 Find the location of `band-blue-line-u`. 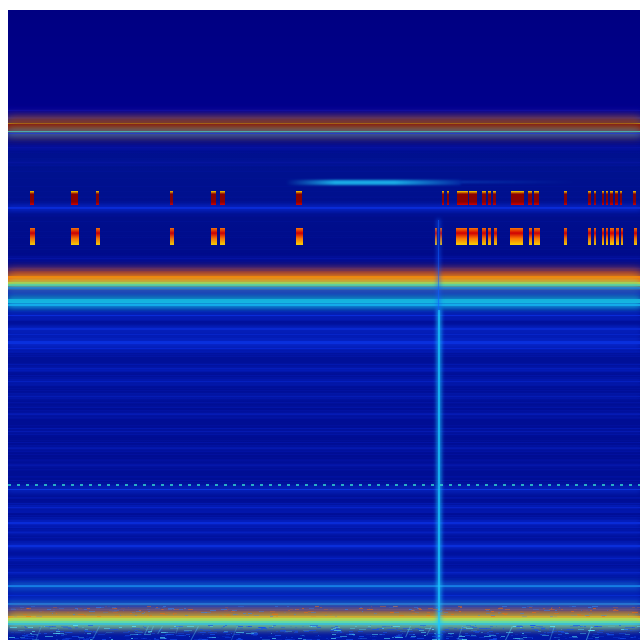

band-blue-line-u is located at coordinates (324, 558).